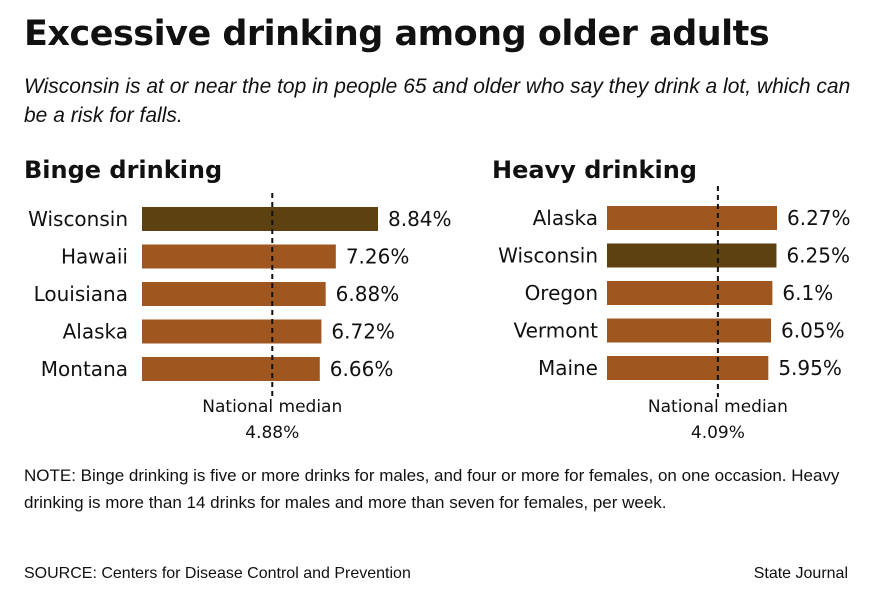  What do you see at coordinates (718, 407) in the screenshot?
I see `heavy-median-label: National median` at bounding box center [718, 407].